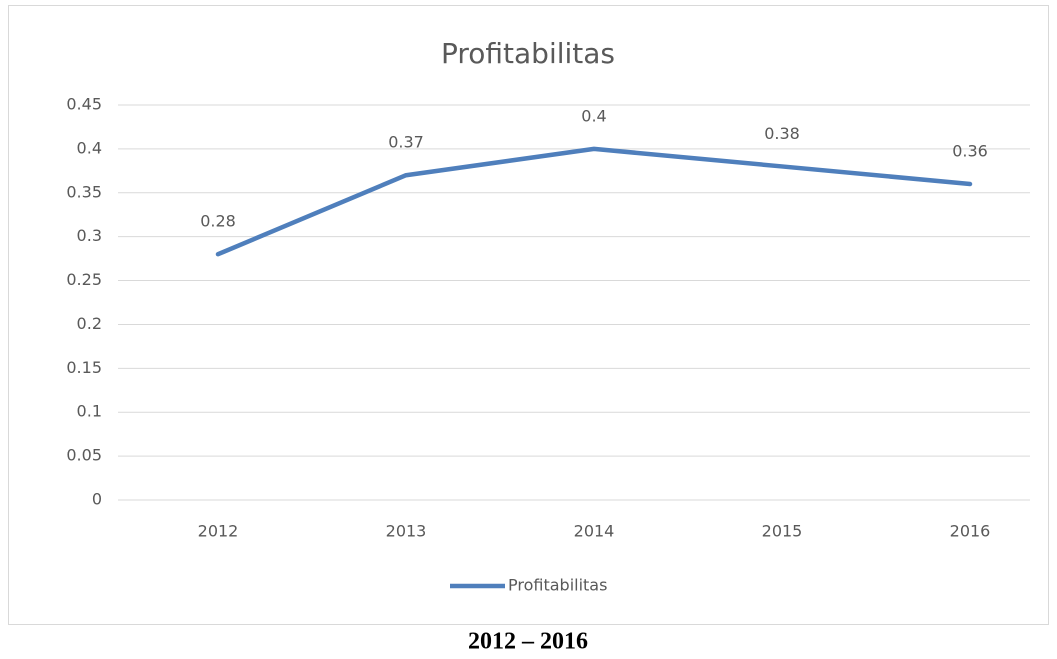  What do you see at coordinates (97, 499) in the screenshot?
I see `y-tick-label: 0` at bounding box center [97, 499].